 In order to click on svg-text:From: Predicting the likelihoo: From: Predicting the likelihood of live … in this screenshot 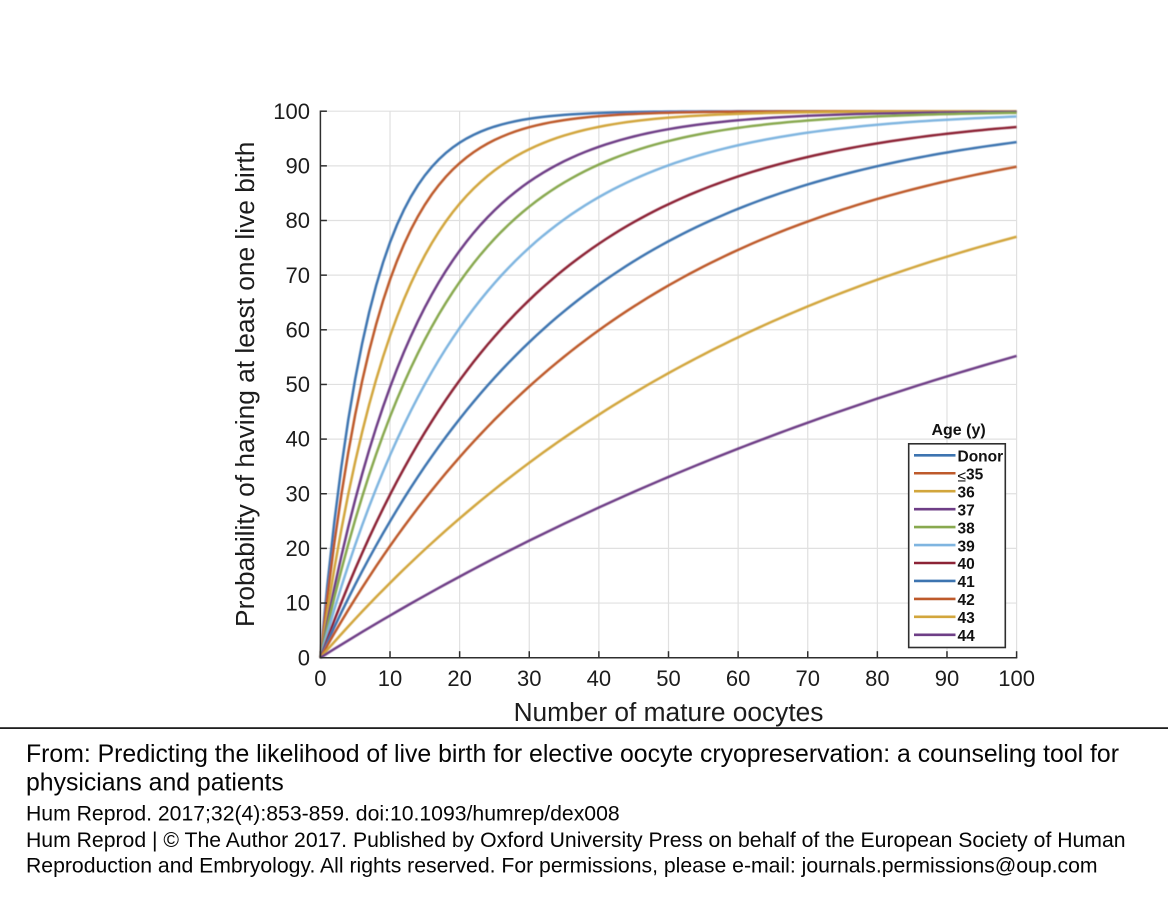, I will do `click(572, 754)`.